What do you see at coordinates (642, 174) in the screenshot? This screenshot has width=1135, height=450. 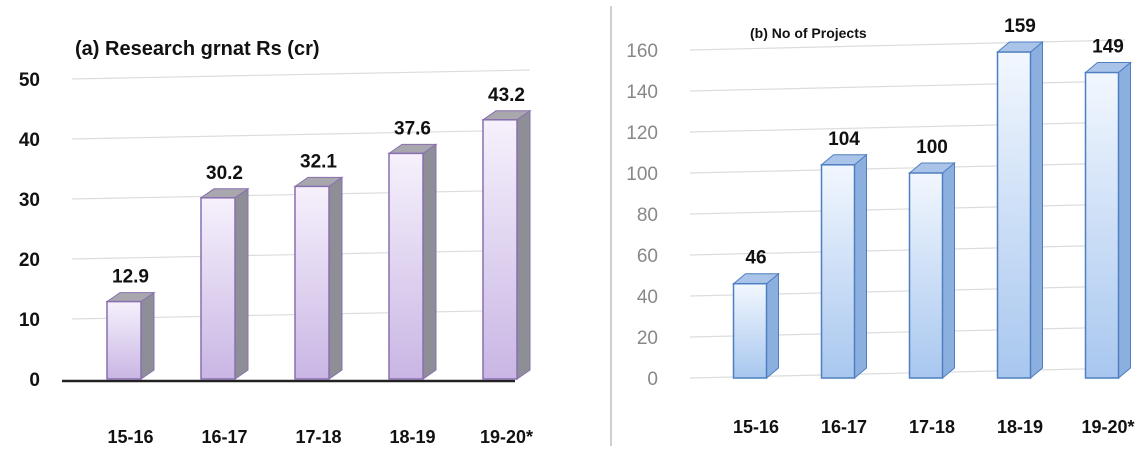 I see `y-tick-label: 100` at bounding box center [642, 174].